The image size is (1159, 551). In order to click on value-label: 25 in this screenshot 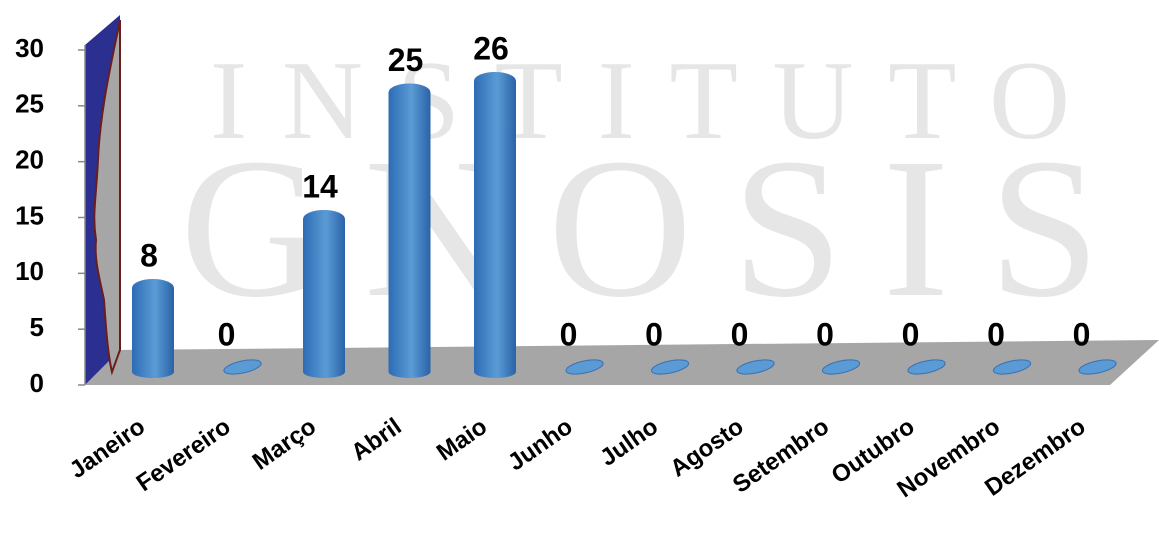, I will do `click(406, 60)`.